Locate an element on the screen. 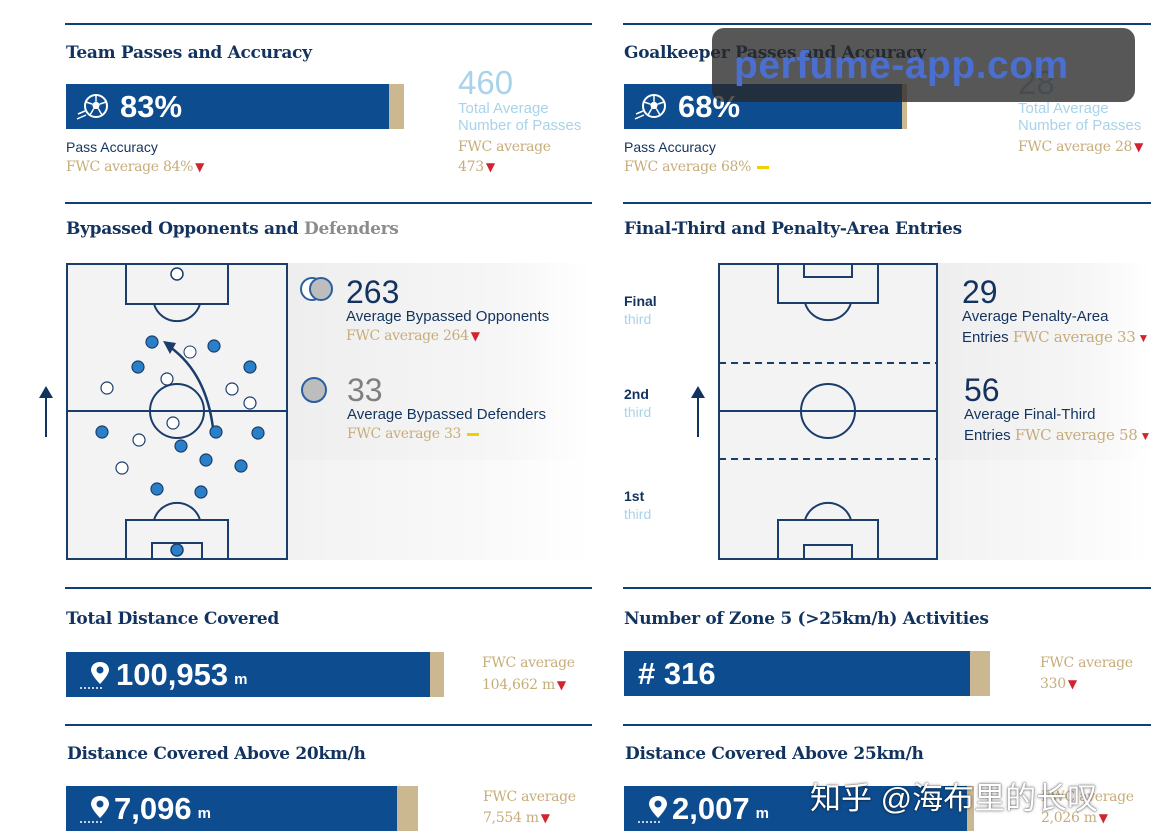 The width and height of the screenshot is (1163, 840). zhihu-watermark: 知乎 @海布里的长叹 is located at coordinates (954, 798).